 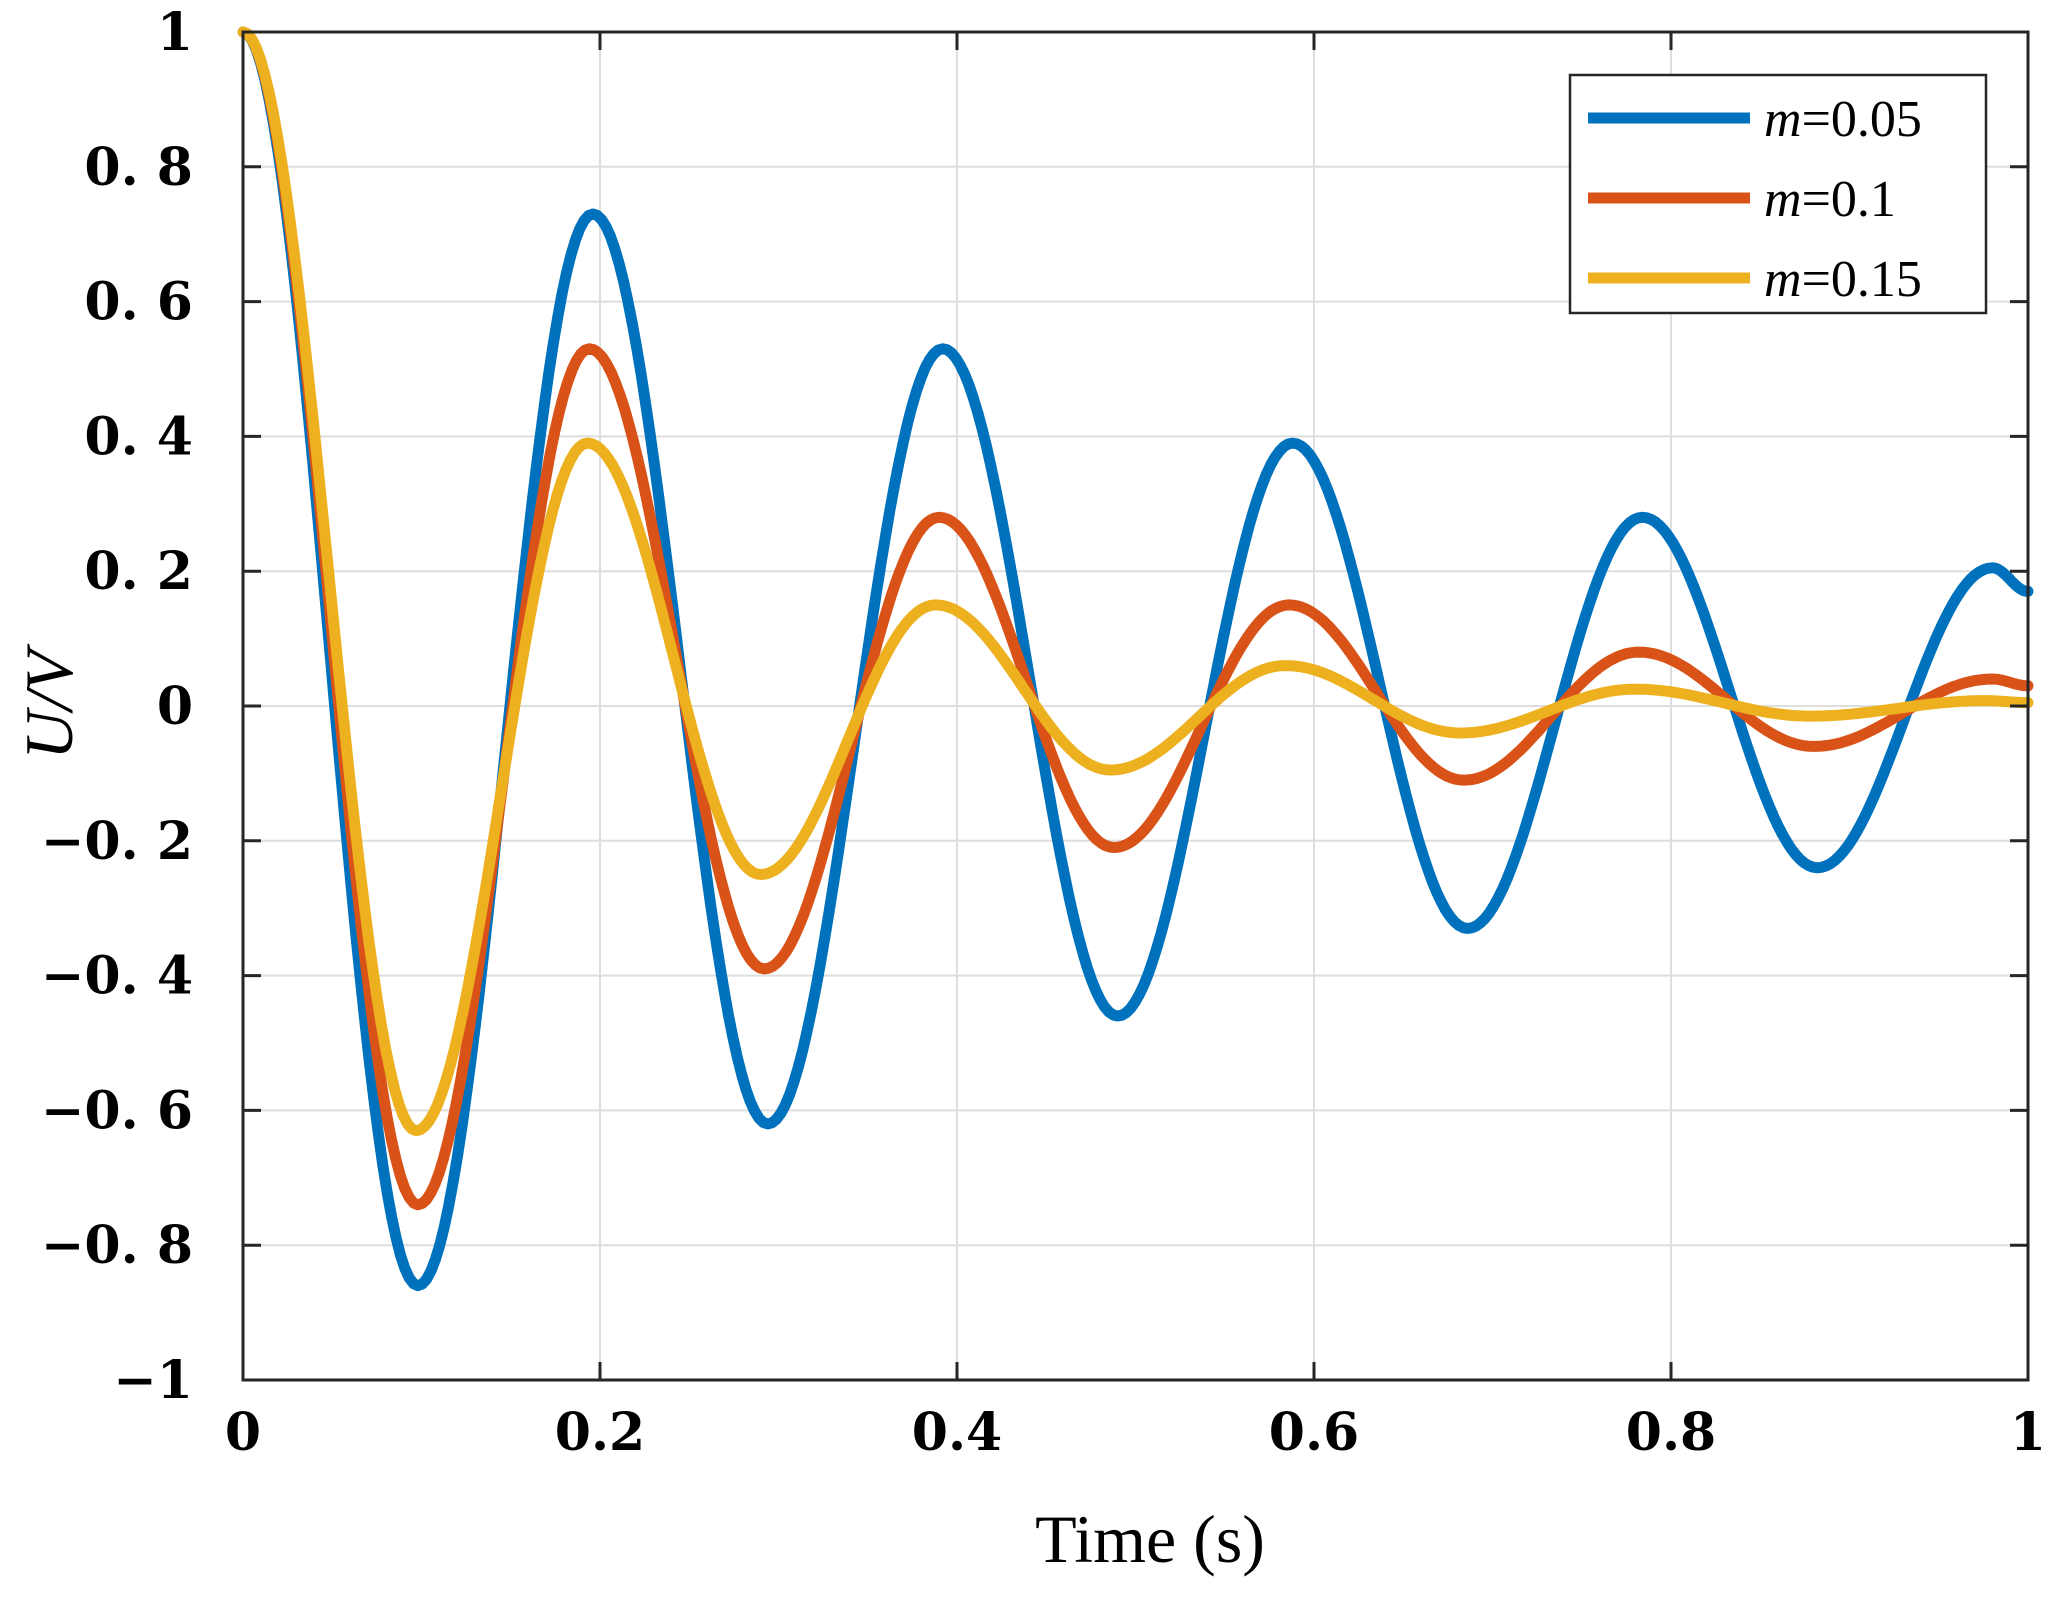 What do you see at coordinates (957, 1432) in the screenshot?
I see `x-tick-label: 0.4` at bounding box center [957, 1432].